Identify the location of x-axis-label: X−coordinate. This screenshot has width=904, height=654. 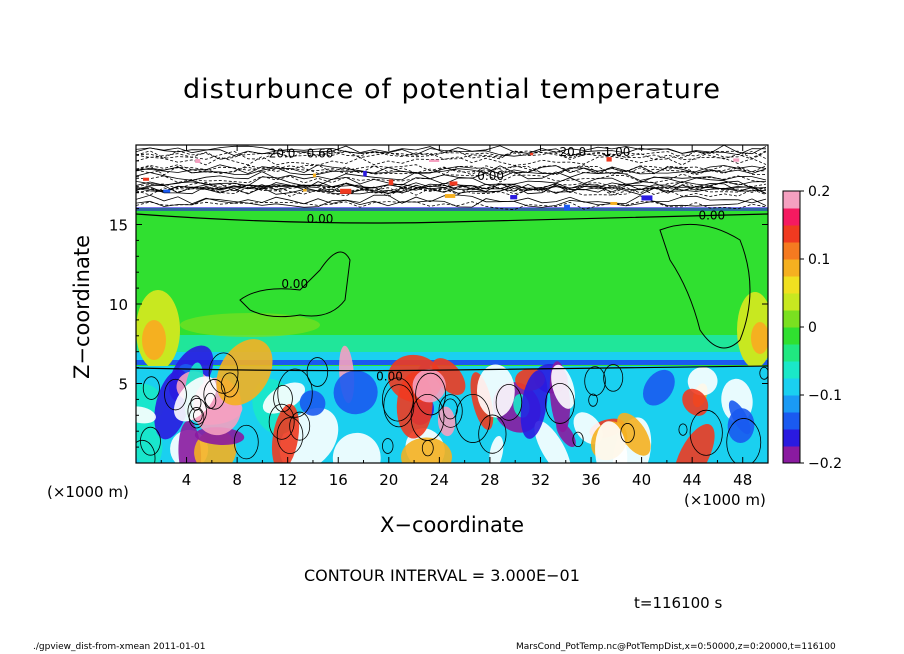
(452, 525).